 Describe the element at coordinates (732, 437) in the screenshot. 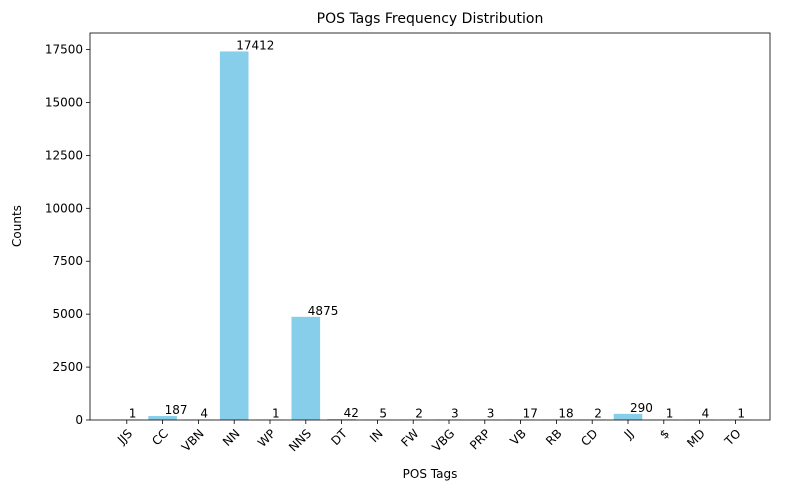

I see `x-tick-label-TO: TO` at that location.